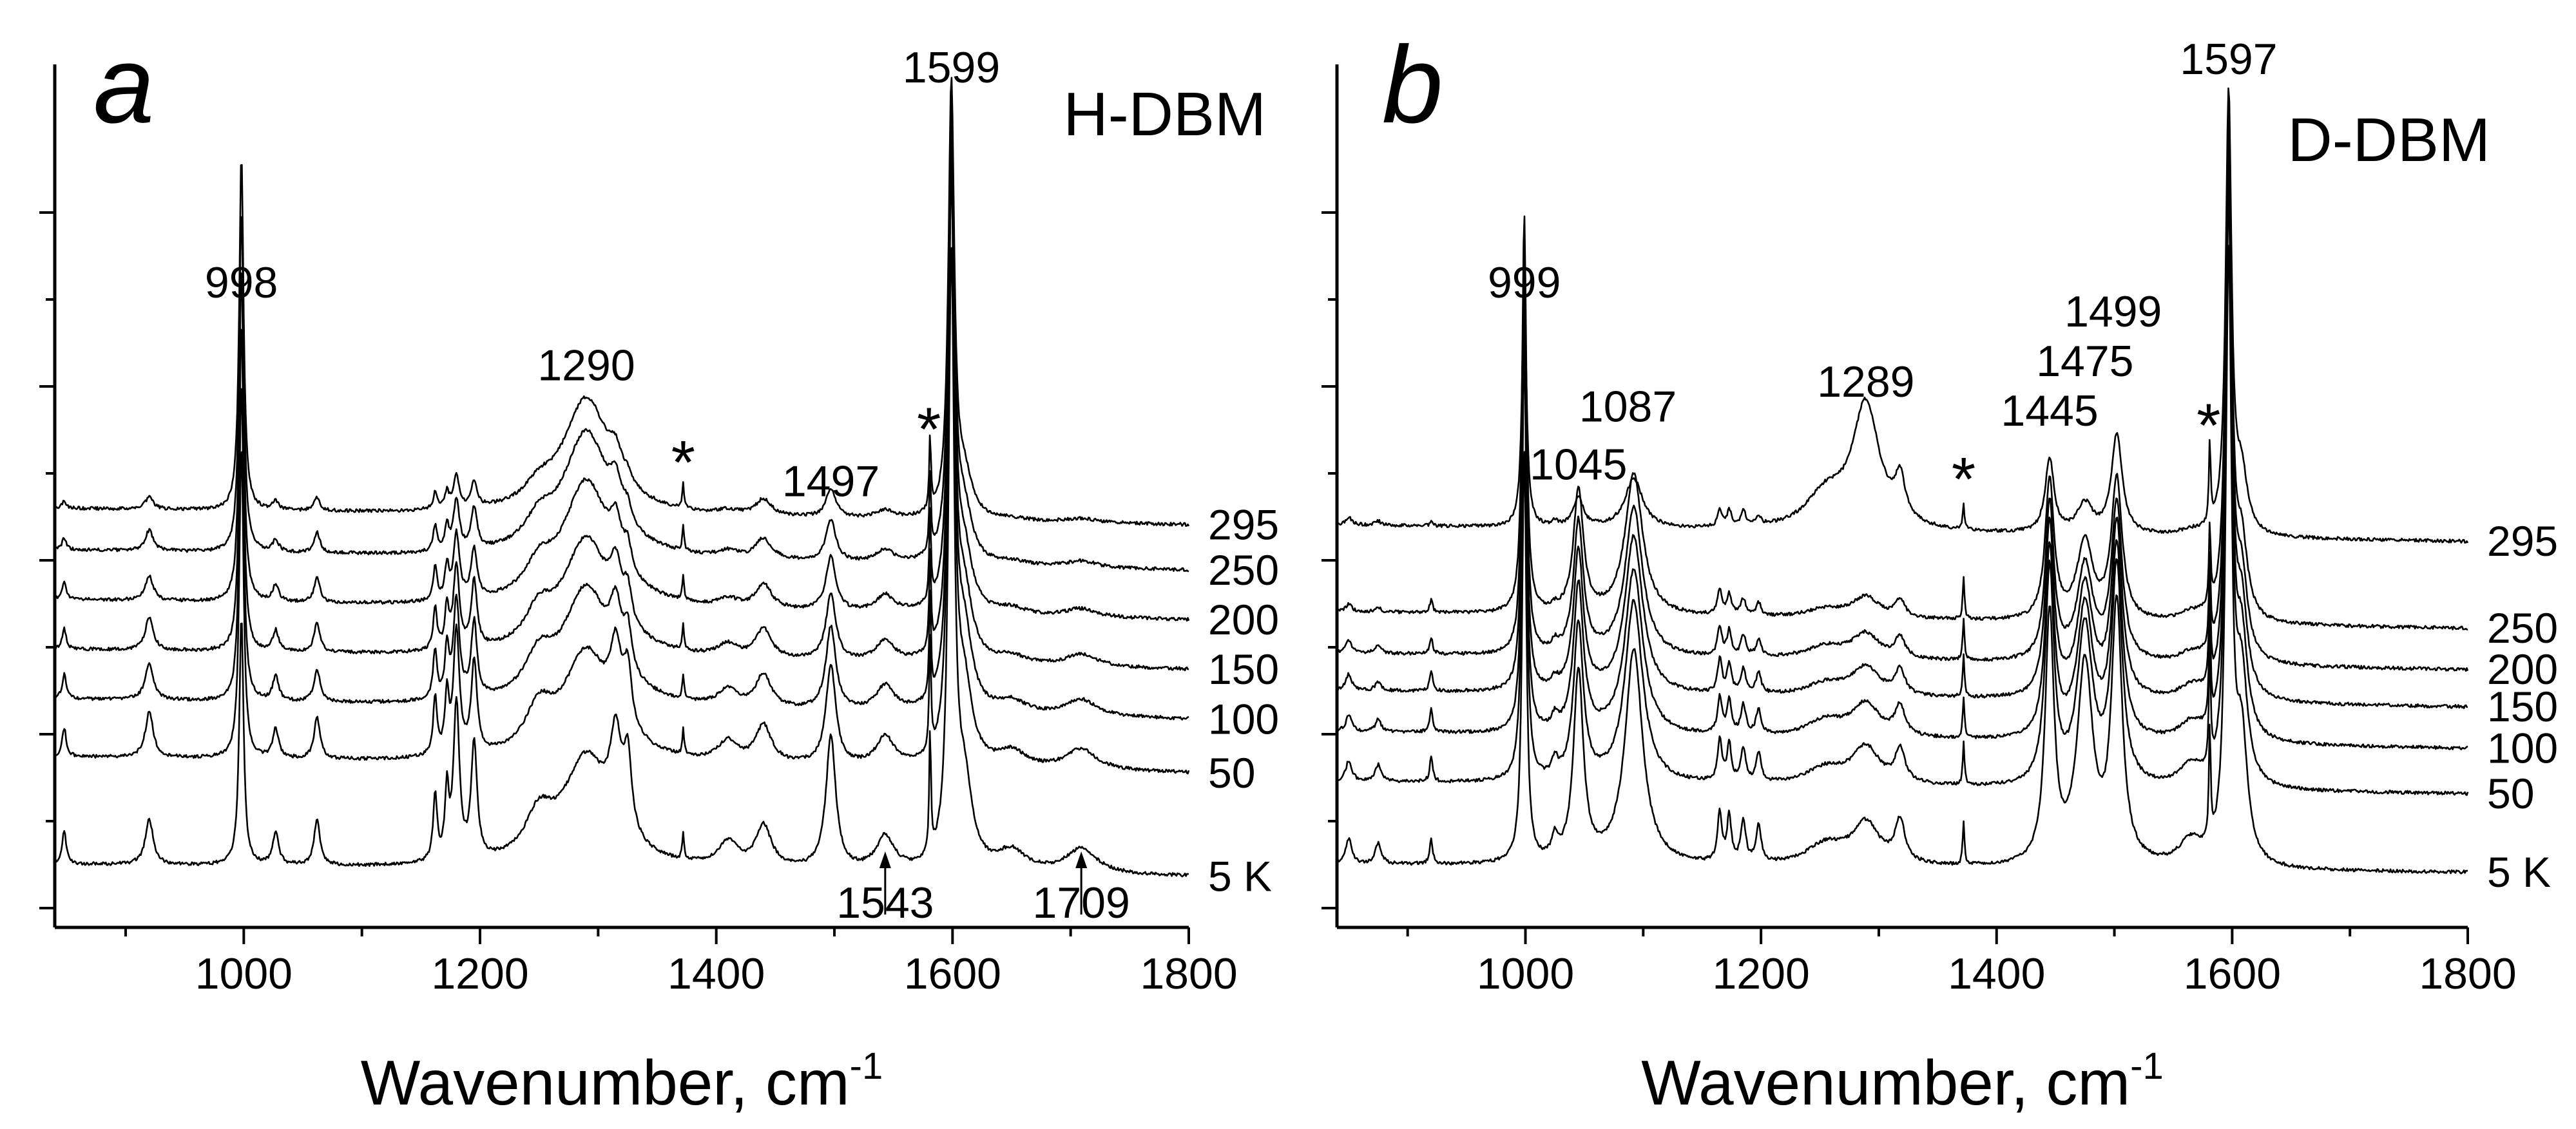  What do you see at coordinates (1412, 85) in the screenshot?
I see `panel-letter: b` at bounding box center [1412, 85].